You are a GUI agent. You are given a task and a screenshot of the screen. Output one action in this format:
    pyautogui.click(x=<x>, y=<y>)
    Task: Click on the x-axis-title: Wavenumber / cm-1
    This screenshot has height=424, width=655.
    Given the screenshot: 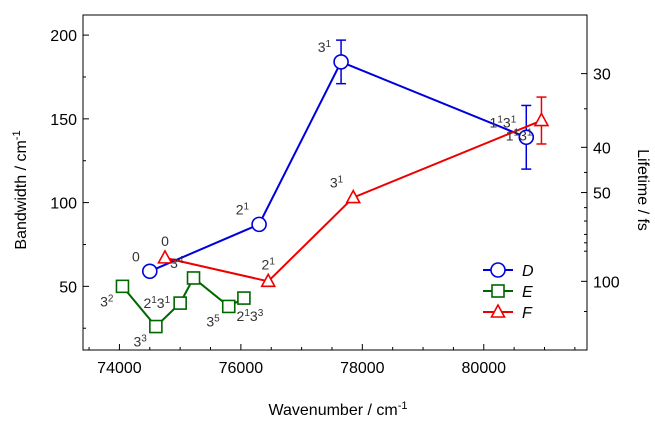 What is the action you would take?
    pyautogui.click(x=338, y=409)
    